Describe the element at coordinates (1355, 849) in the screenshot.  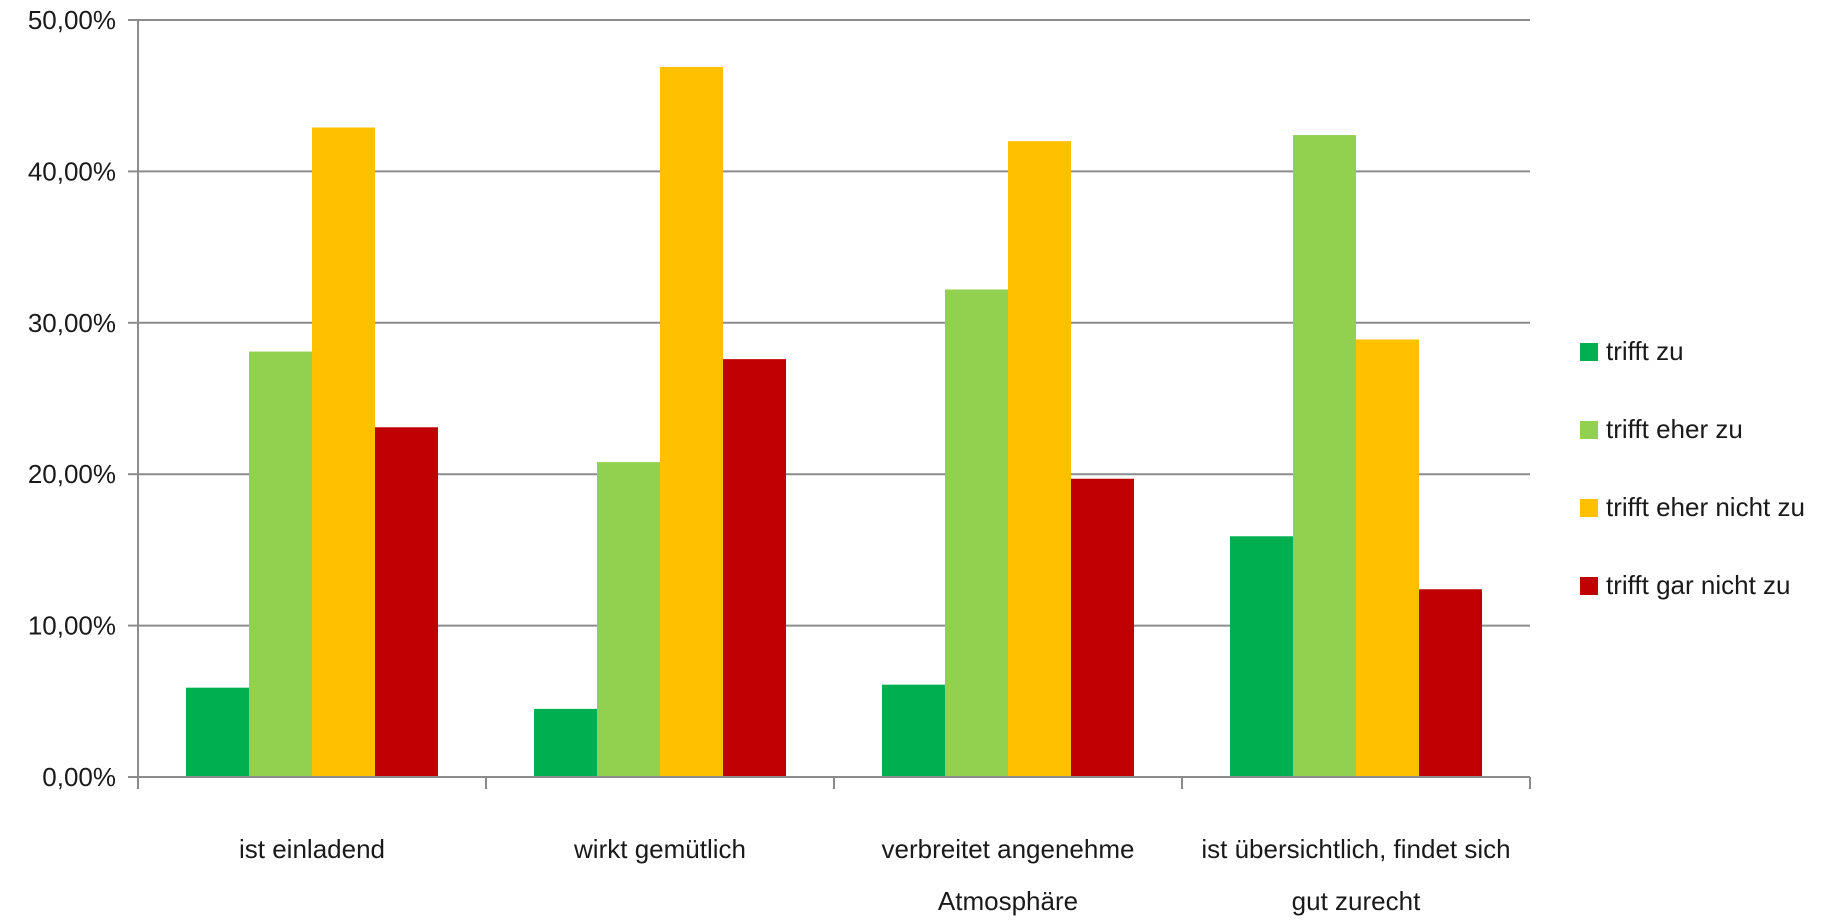
I see `x-tick-label: ist übersichtlich, findet sich` at that location.